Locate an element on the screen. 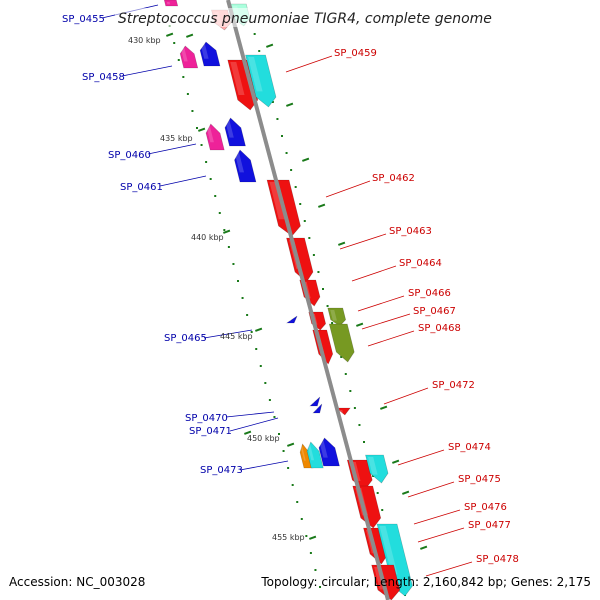 This screenshot has height=600, width=600. label-sp_0461: SP_0461 is located at coordinates (141, 187).